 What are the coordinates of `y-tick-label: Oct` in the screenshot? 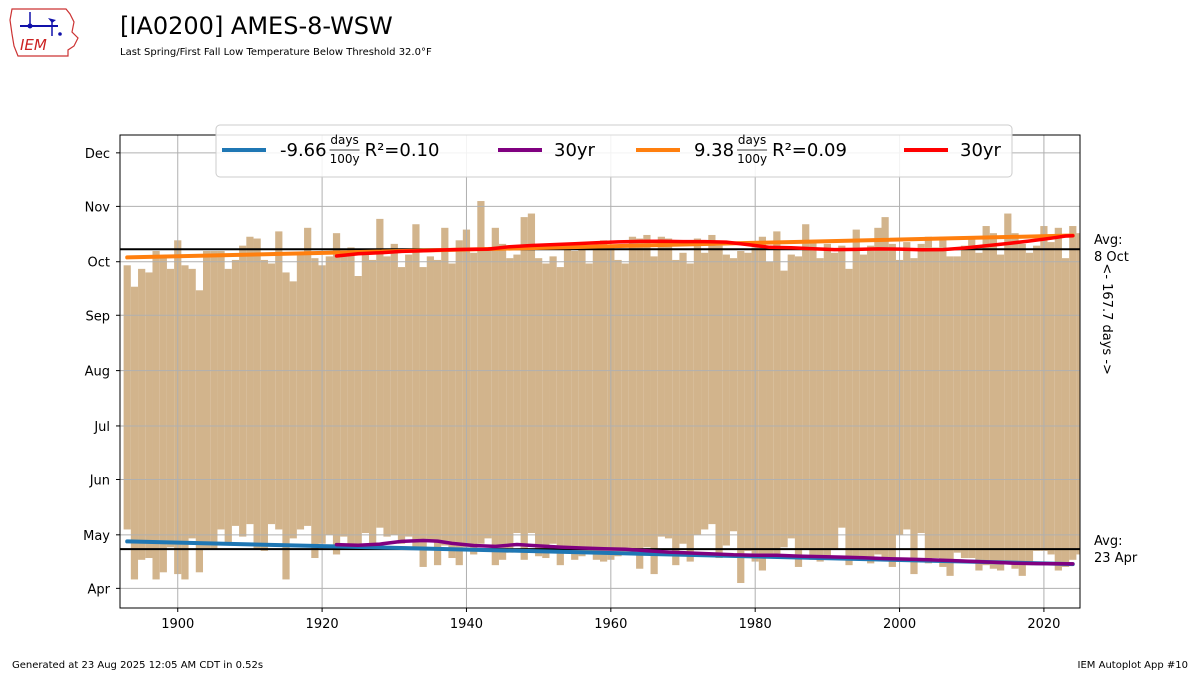 It's located at (99, 263).